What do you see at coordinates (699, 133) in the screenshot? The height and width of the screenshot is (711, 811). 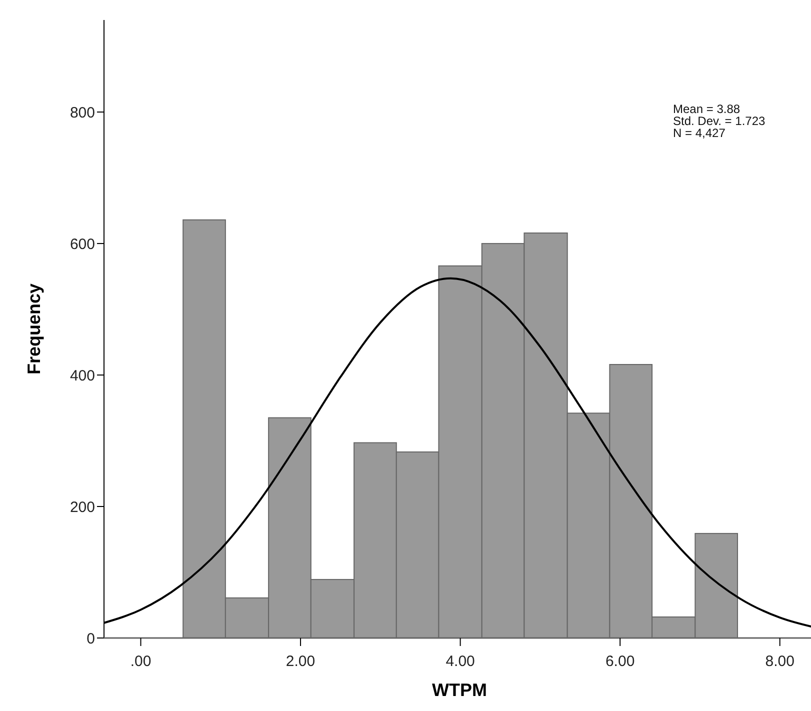 I see `annotation: N = 4,427` at bounding box center [699, 133].